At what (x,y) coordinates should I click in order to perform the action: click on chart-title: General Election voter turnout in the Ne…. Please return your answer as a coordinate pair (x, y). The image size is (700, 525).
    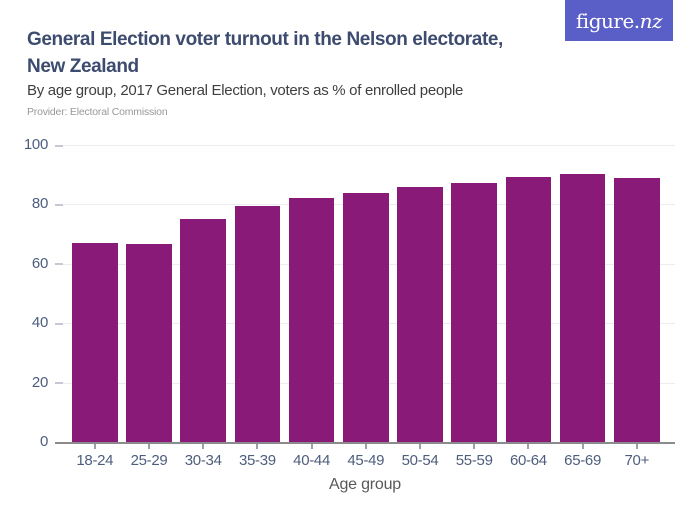
    Looking at the image, I should click on (265, 53).